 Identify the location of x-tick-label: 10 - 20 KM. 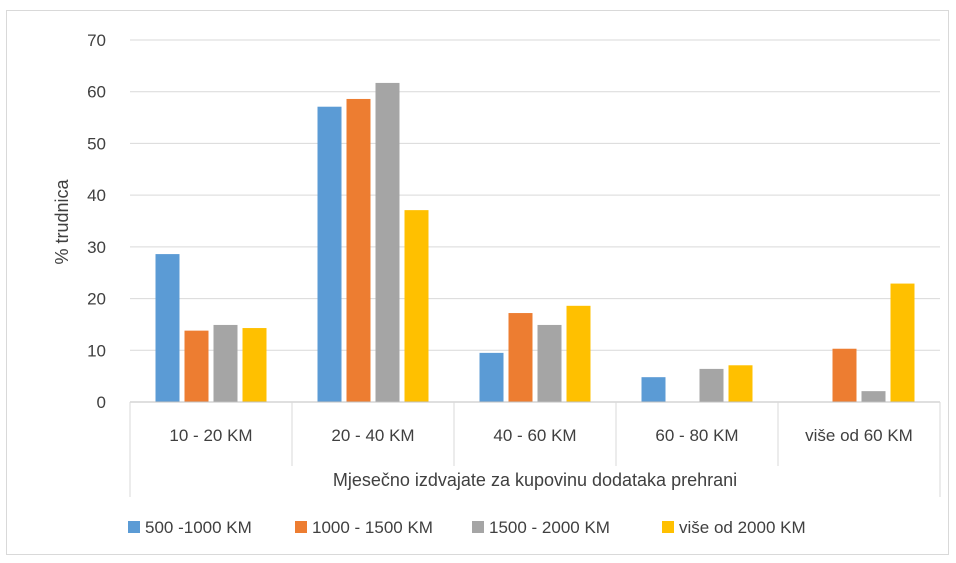
(210, 435).